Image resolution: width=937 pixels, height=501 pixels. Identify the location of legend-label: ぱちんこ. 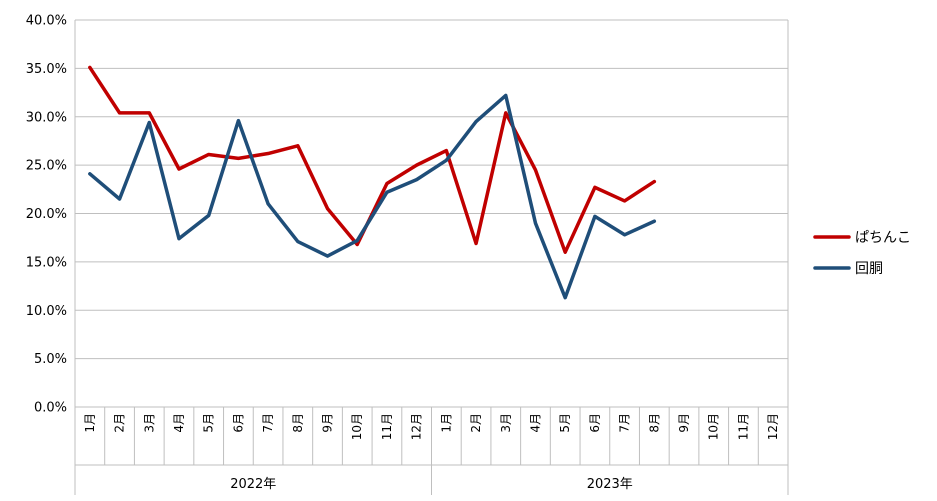
(883, 238).